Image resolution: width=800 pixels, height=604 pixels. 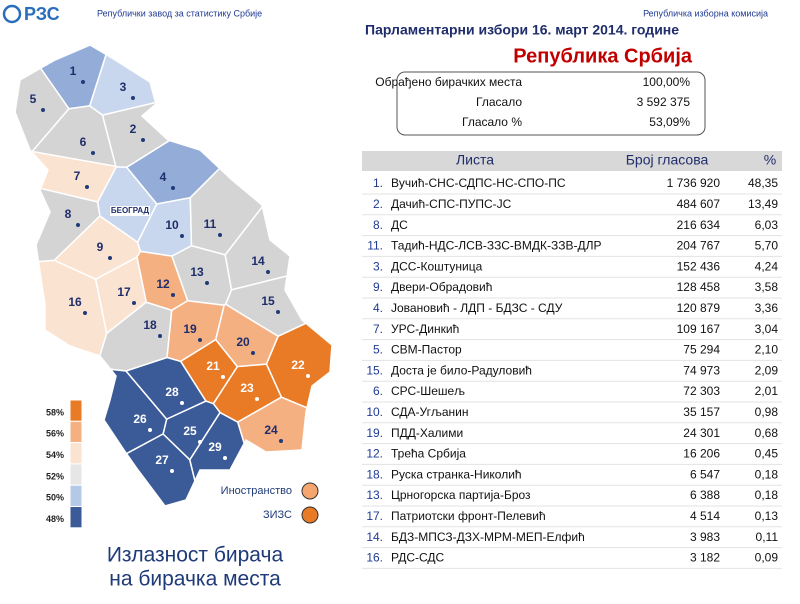 What do you see at coordinates (767, 225) in the screenshot?
I see `percent: 6,03` at bounding box center [767, 225].